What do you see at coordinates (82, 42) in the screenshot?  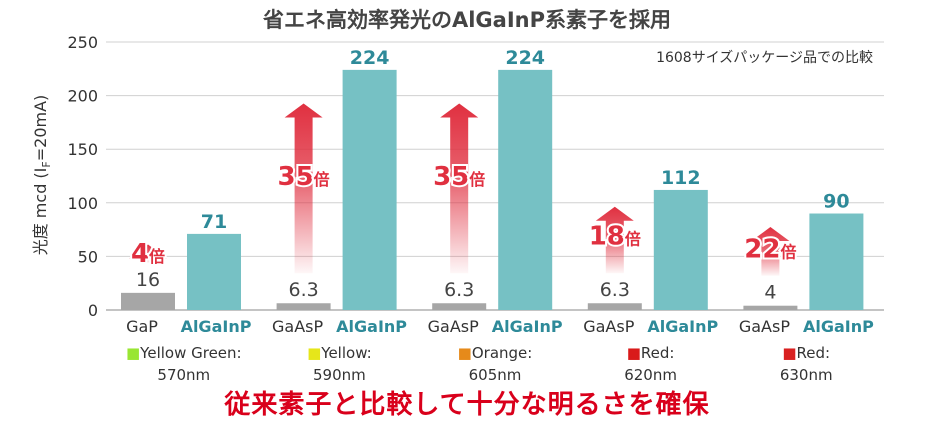 I see `y-tick-label: 250` at bounding box center [82, 42].